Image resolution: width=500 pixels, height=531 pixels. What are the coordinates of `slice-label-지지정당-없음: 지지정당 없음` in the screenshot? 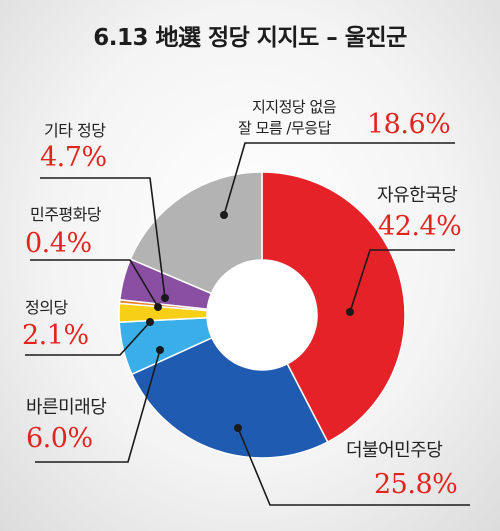 It's located at (294, 107).